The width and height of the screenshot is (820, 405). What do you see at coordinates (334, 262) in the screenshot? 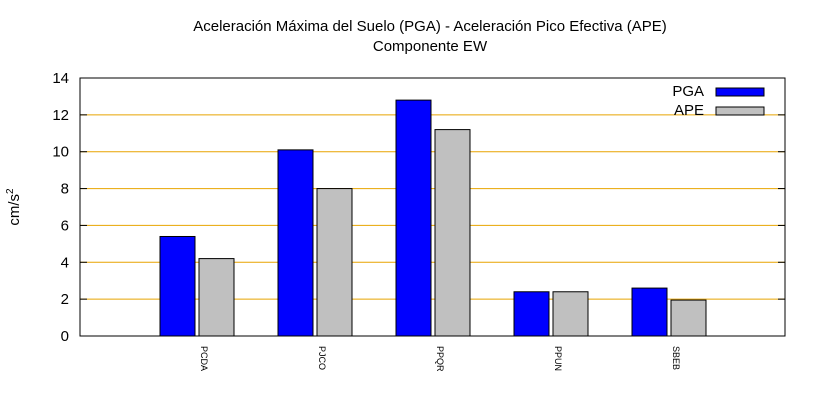
I see `bar-ape-pjco` at bounding box center [334, 262].